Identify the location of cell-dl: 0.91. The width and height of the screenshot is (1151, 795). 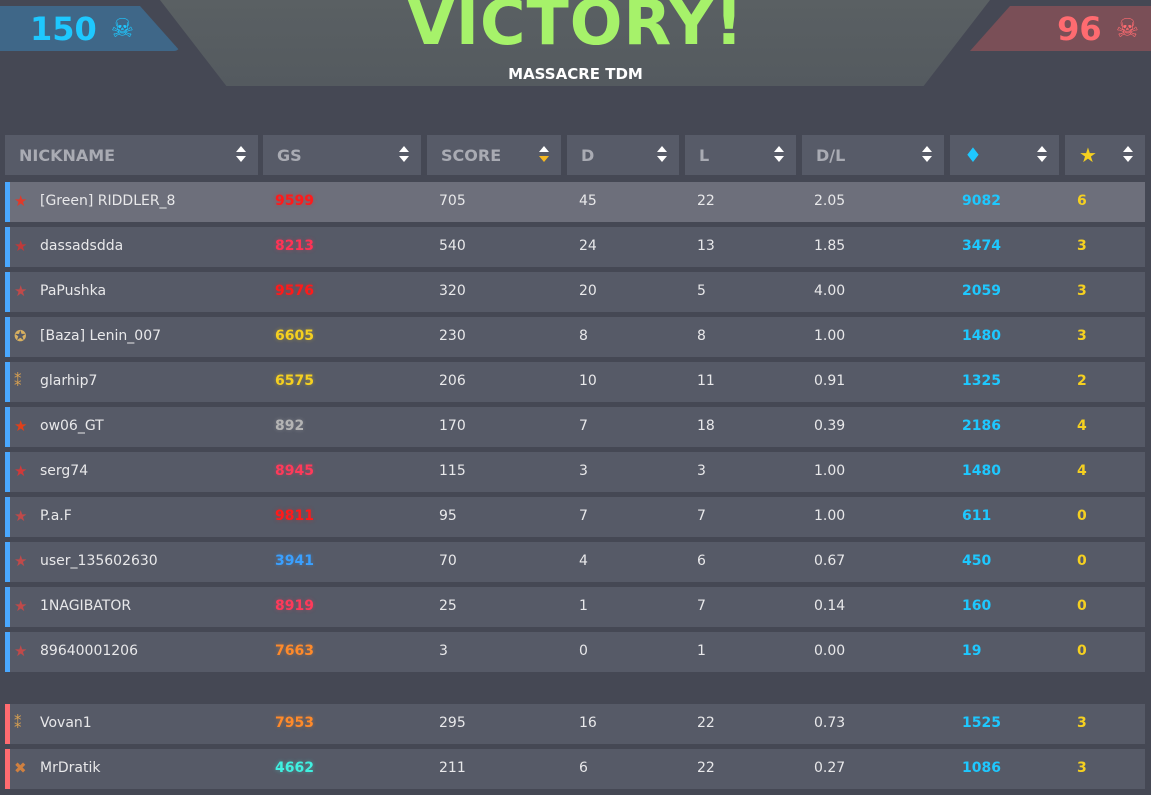
(830, 381).